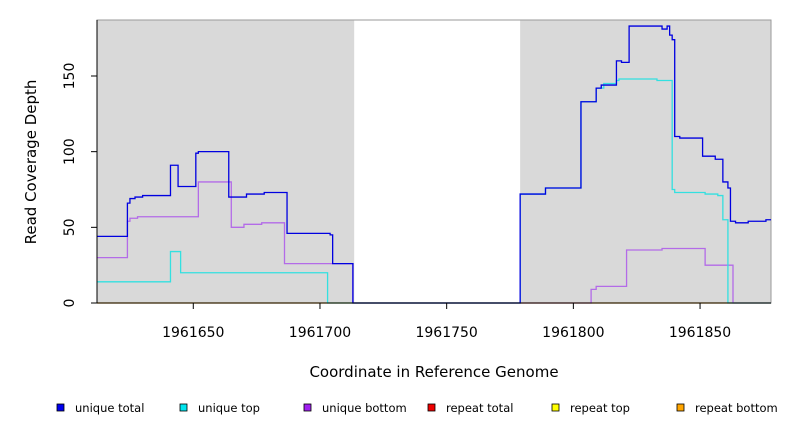 The height and width of the screenshot is (432, 792). Describe the element at coordinates (573, 333) in the screenshot. I see `x-tick-label: 1961800` at that location.